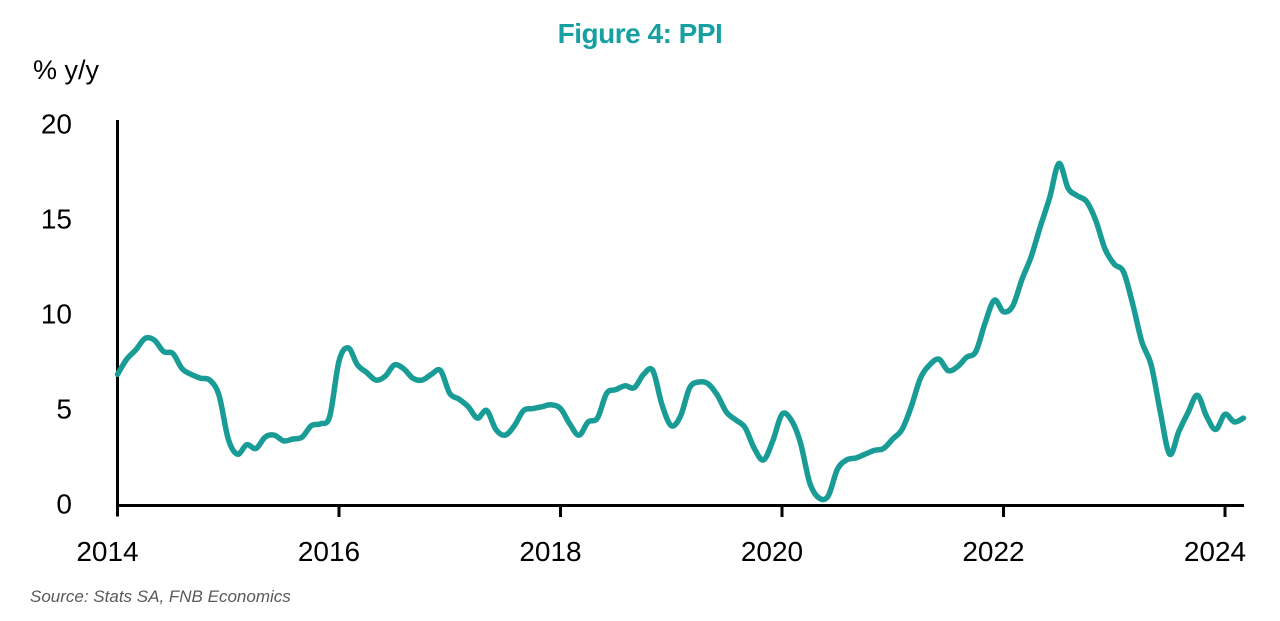 This screenshot has height=621, width=1280. What do you see at coordinates (66, 70) in the screenshot?
I see `y-axis-unit-label: % y/y` at bounding box center [66, 70].